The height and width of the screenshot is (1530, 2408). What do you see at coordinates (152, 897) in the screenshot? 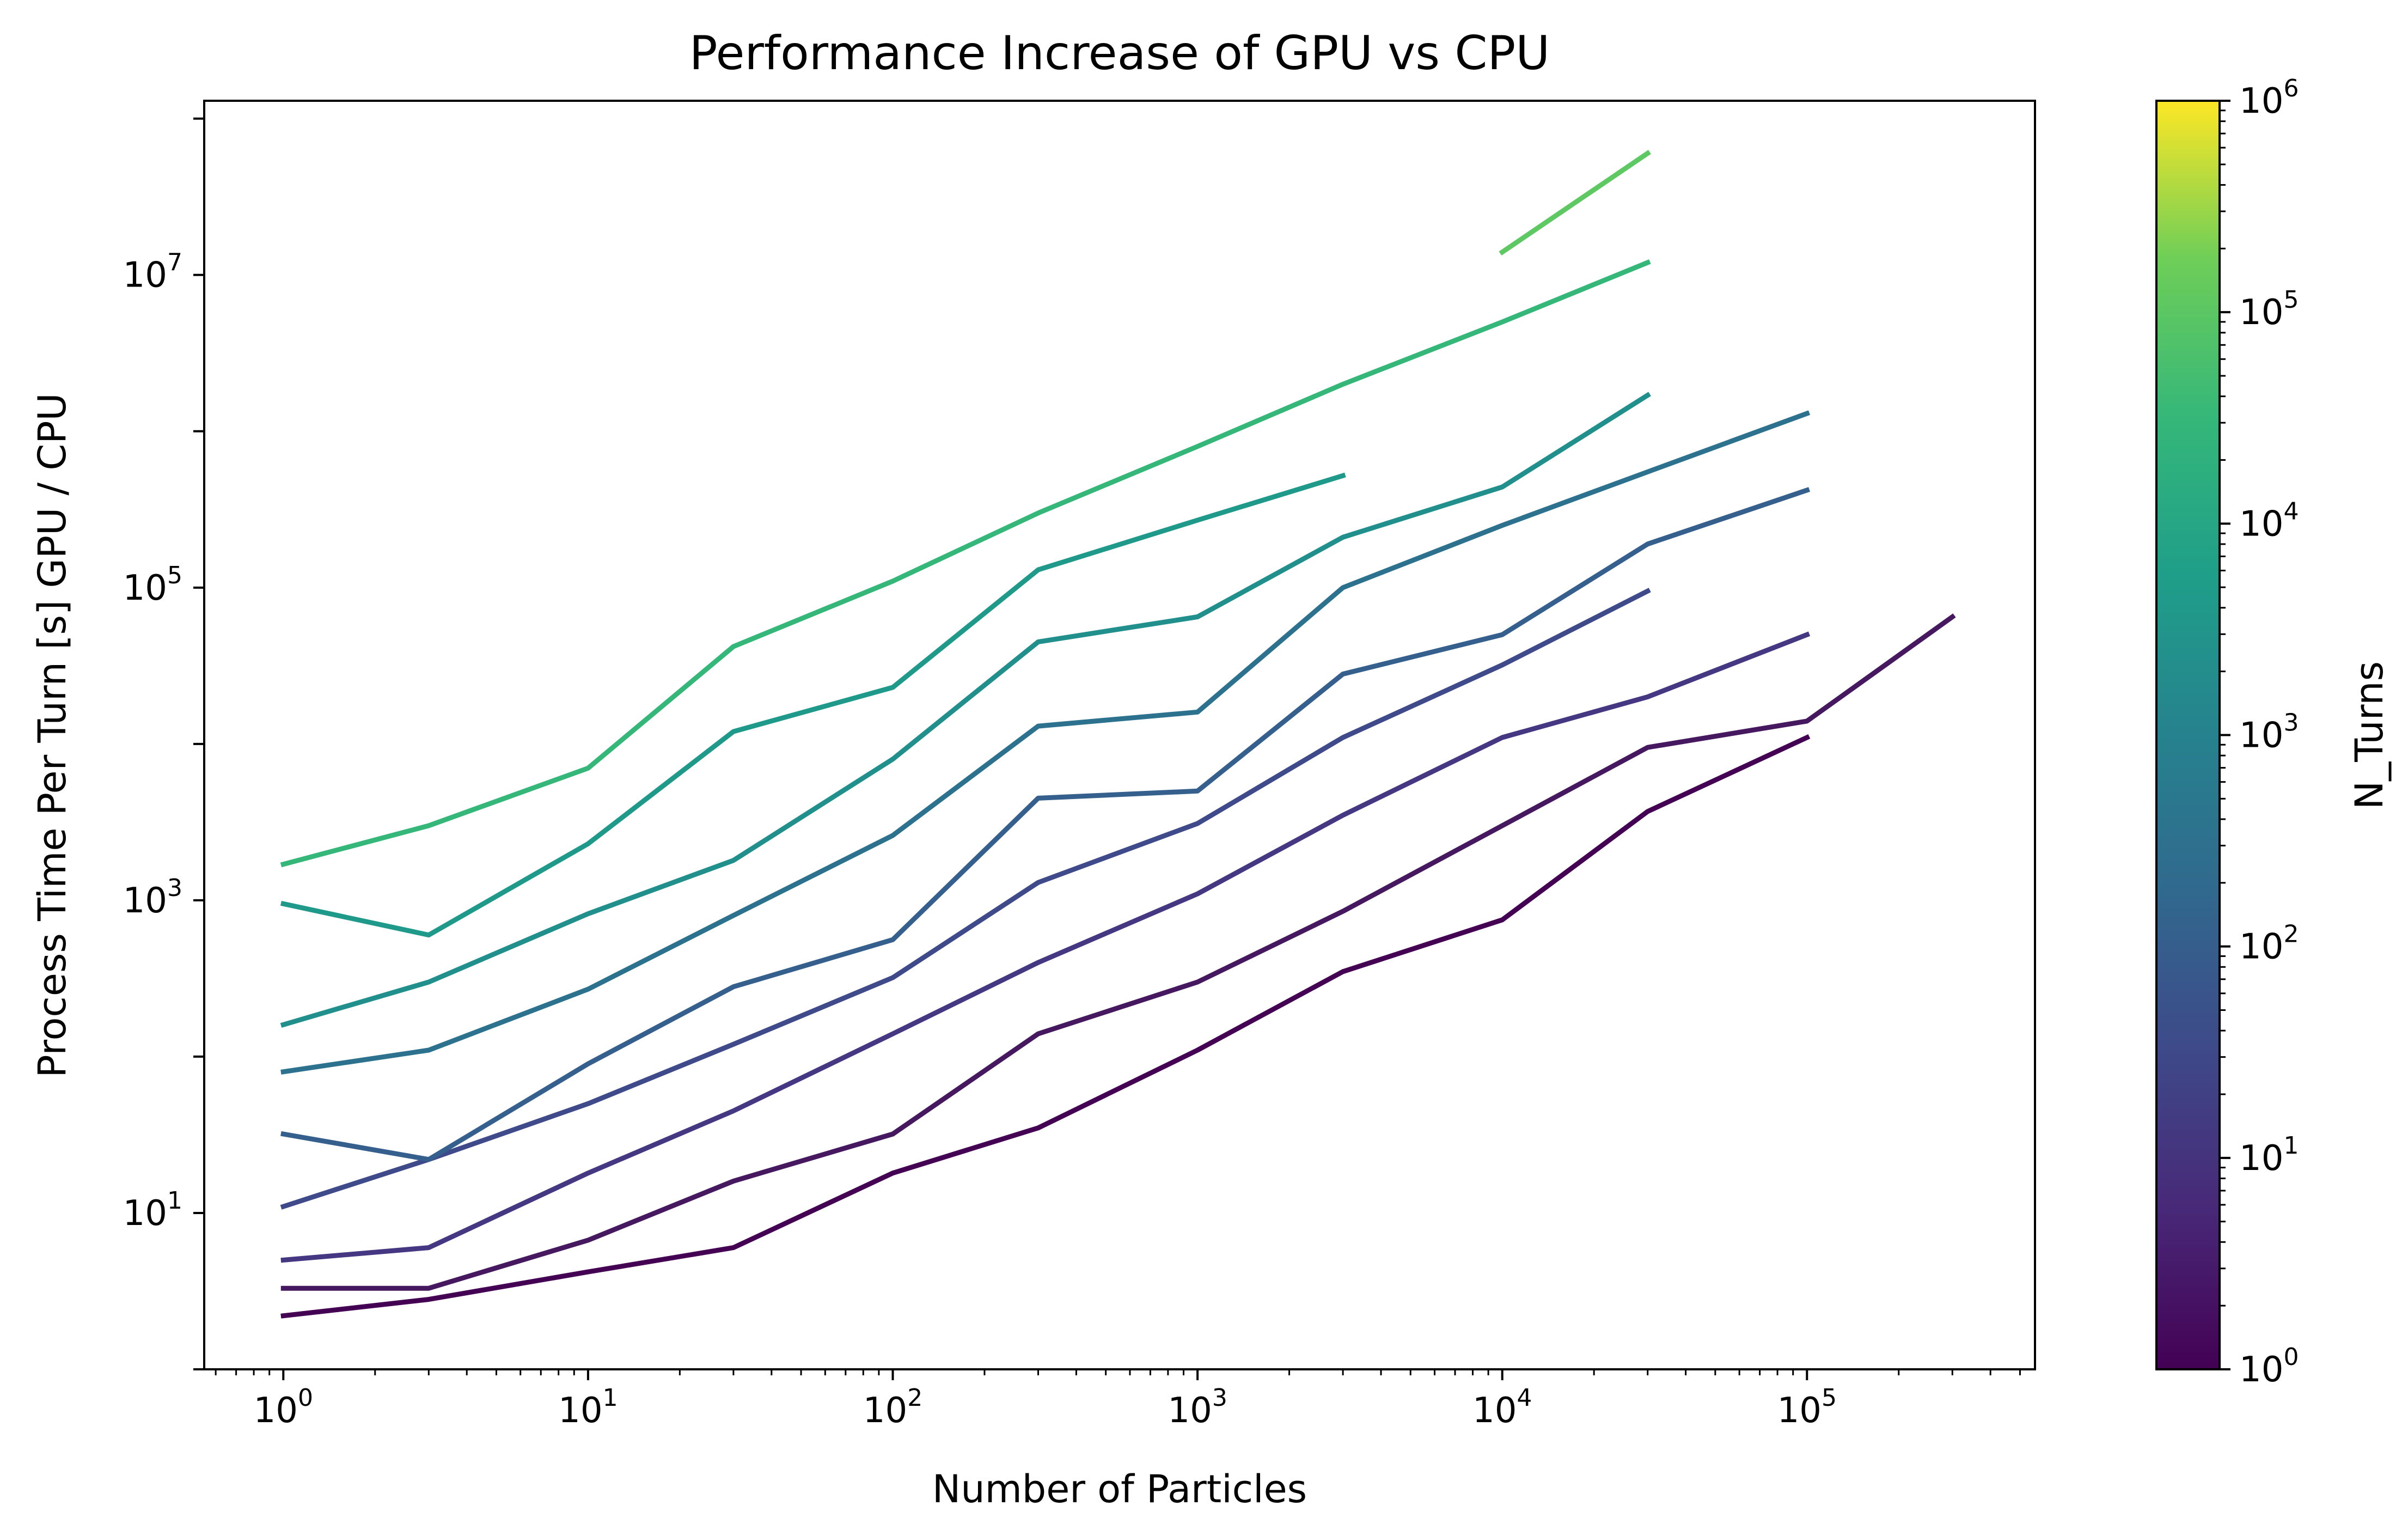
I see `y-tick-label: 10³` at bounding box center [152, 897].